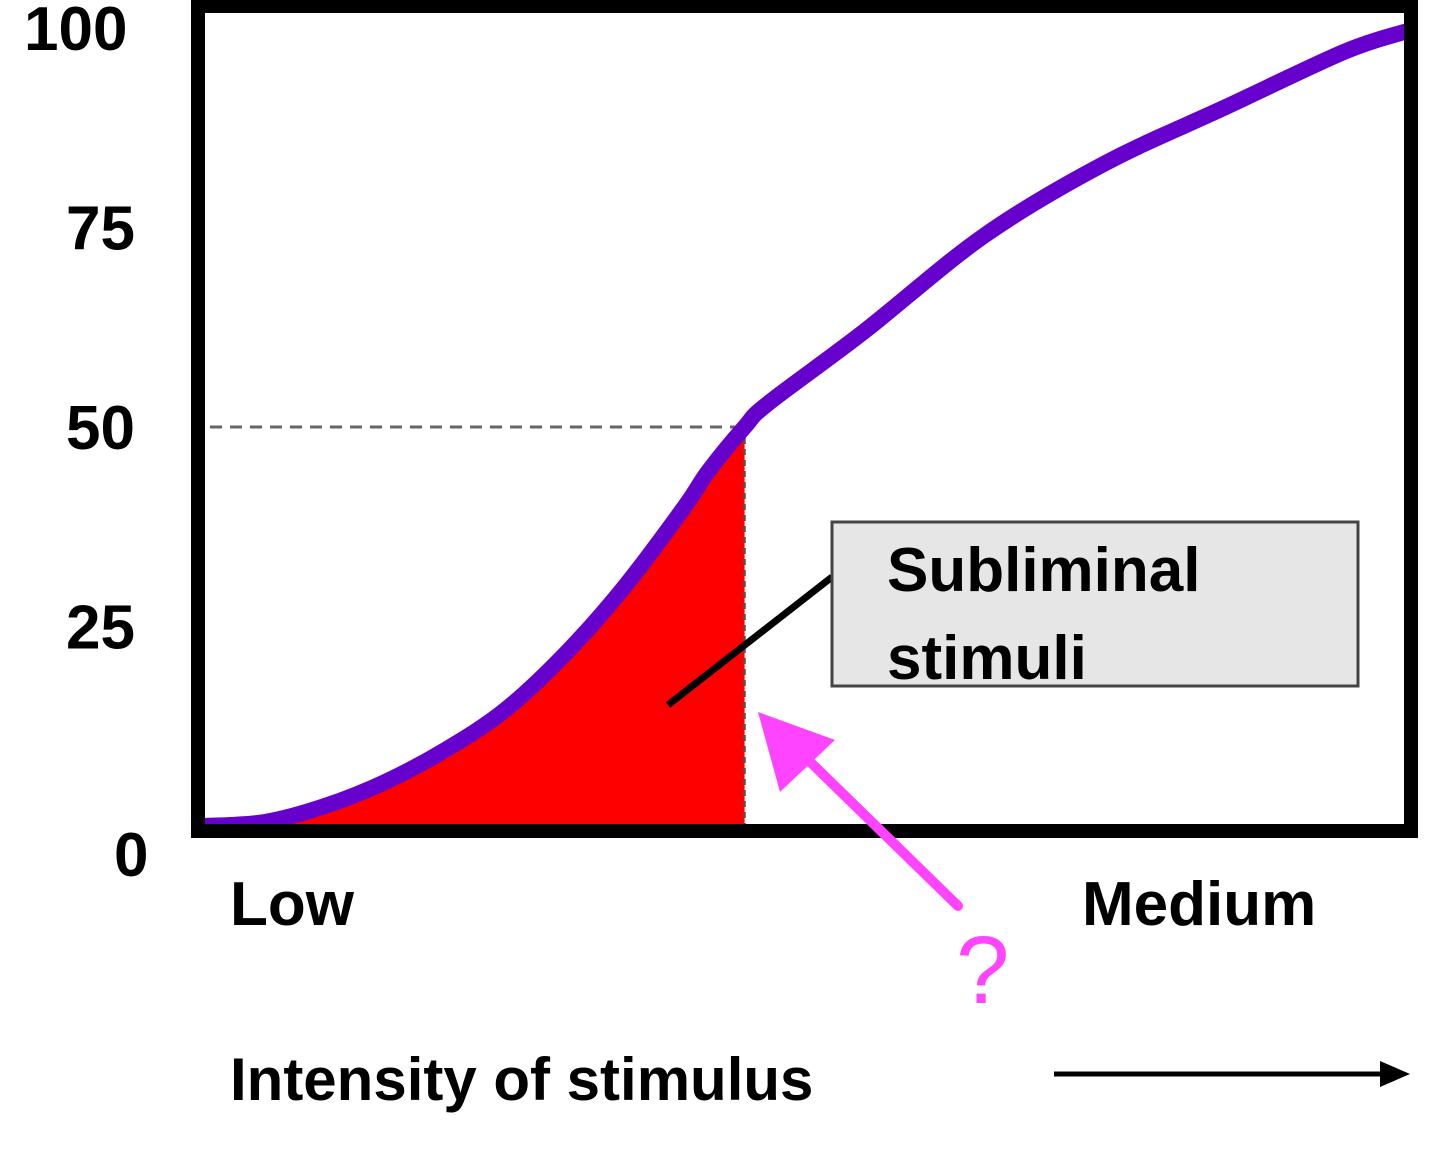 This screenshot has width=1440, height=1159. I want to click on x-axis-label: Intensity of stimulus, so click(521, 1079).